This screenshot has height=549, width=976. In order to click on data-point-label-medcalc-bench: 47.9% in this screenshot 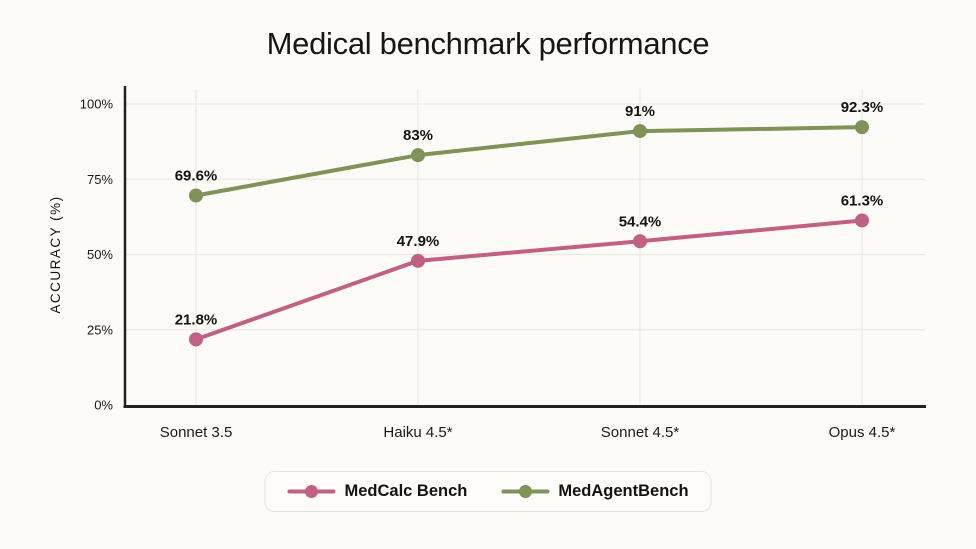, I will do `click(418, 241)`.